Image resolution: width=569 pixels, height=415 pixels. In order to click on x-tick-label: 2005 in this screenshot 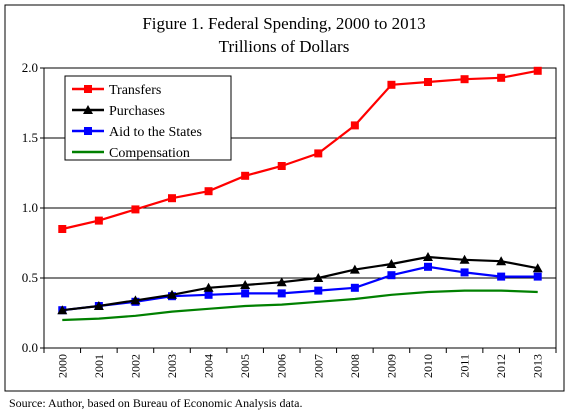, I will do `click(245, 366)`.